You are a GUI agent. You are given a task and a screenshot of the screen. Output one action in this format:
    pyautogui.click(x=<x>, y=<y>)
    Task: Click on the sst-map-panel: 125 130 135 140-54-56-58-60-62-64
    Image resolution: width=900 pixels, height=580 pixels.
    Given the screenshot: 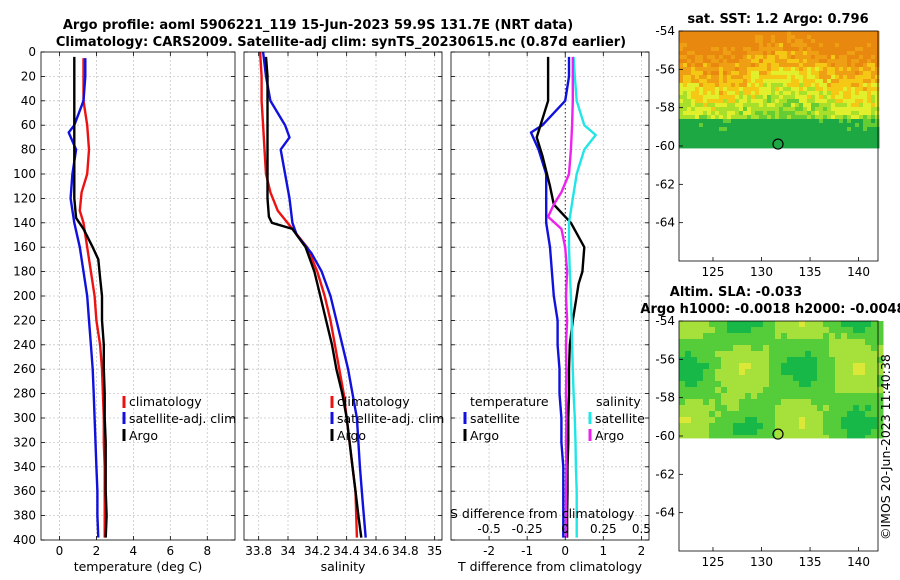 What is the action you would take?
    pyautogui.click(x=767, y=151)
    